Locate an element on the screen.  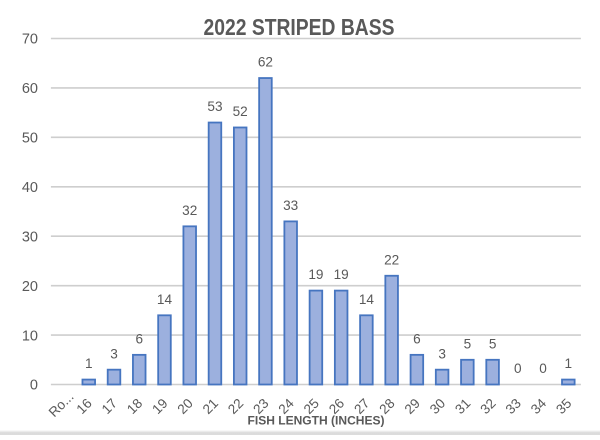
svg-text: 70 is located at coordinates (30, 40).